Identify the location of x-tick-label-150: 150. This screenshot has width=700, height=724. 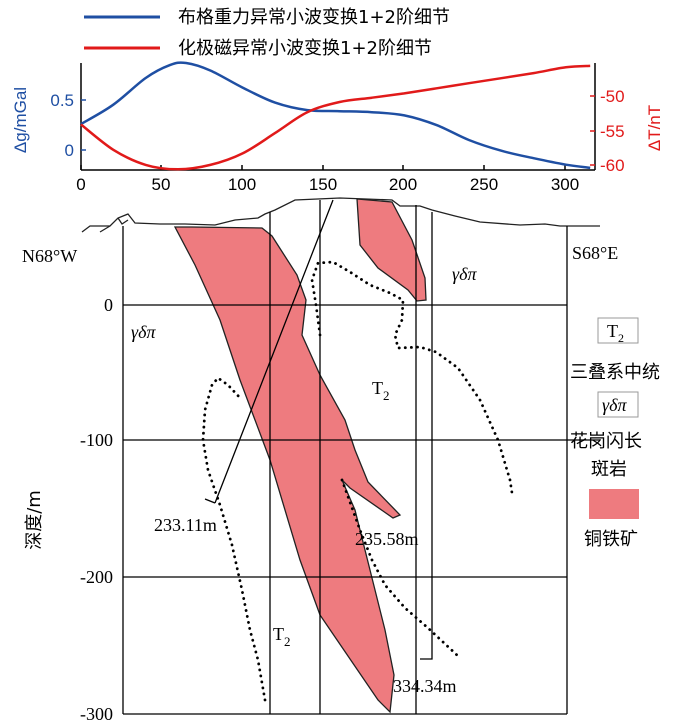
(323, 184).